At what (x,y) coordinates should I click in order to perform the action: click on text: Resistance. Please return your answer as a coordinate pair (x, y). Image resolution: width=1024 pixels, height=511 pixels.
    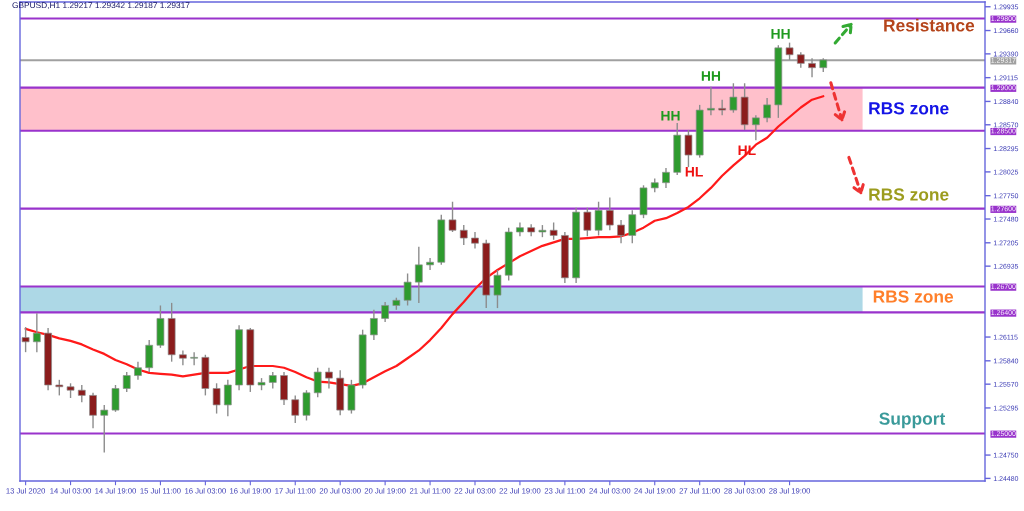
    Looking at the image, I should click on (929, 25).